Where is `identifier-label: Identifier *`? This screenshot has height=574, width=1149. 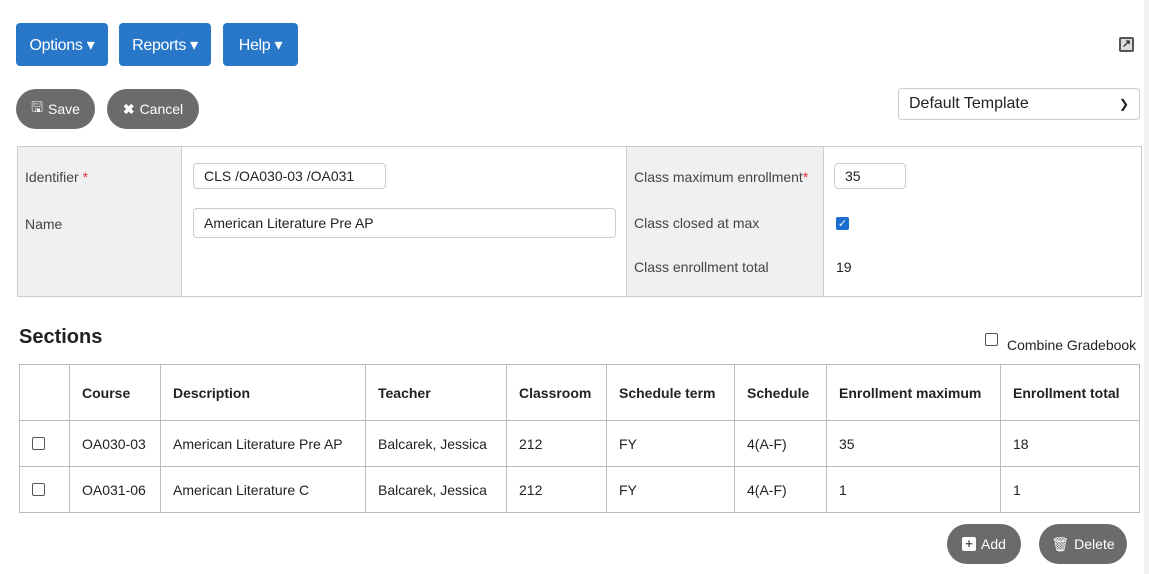
identifier-label: Identifier * is located at coordinates (57, 177).